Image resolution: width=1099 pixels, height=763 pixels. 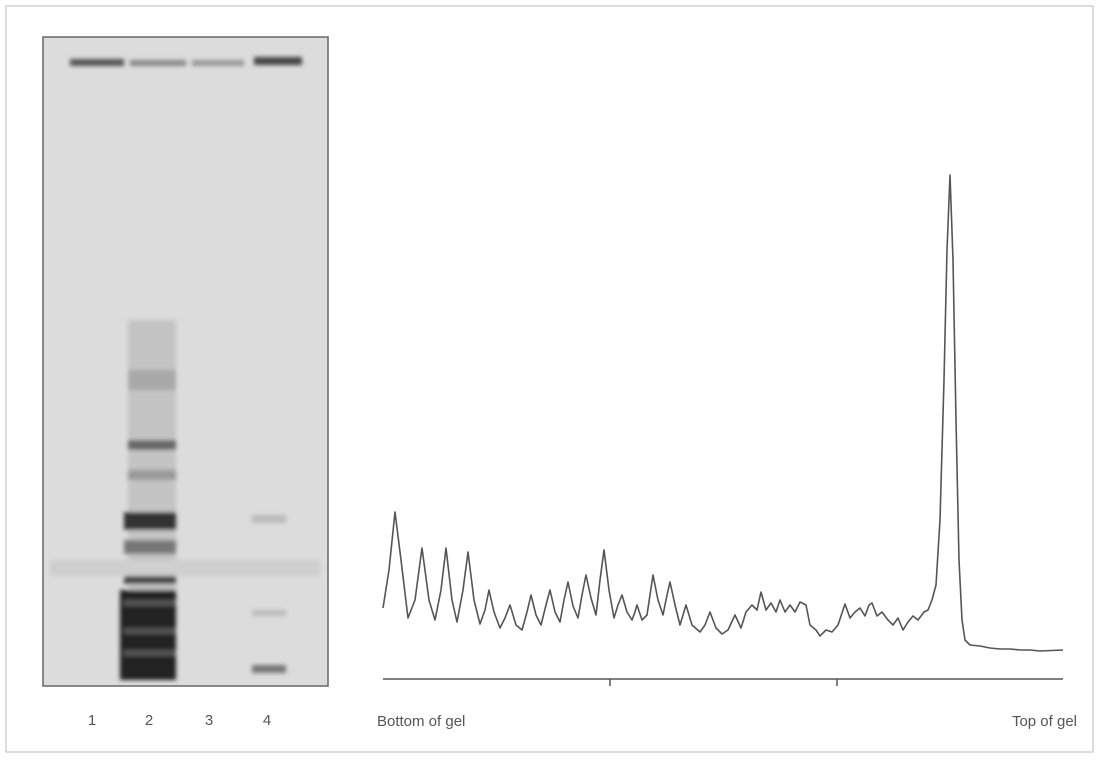 I want to click on lane-label: 3, so click(x=209, y=720).